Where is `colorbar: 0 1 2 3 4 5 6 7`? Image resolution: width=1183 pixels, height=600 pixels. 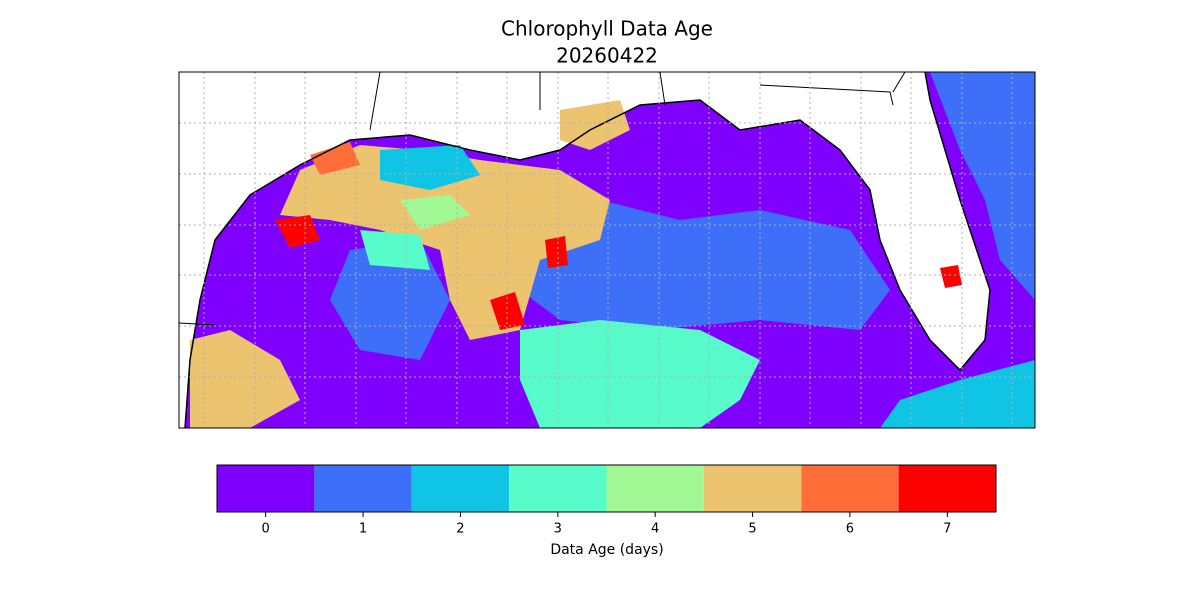
colorbar: 0 1 2 3 4 5 6 7 is located at coordinates (606, 501).